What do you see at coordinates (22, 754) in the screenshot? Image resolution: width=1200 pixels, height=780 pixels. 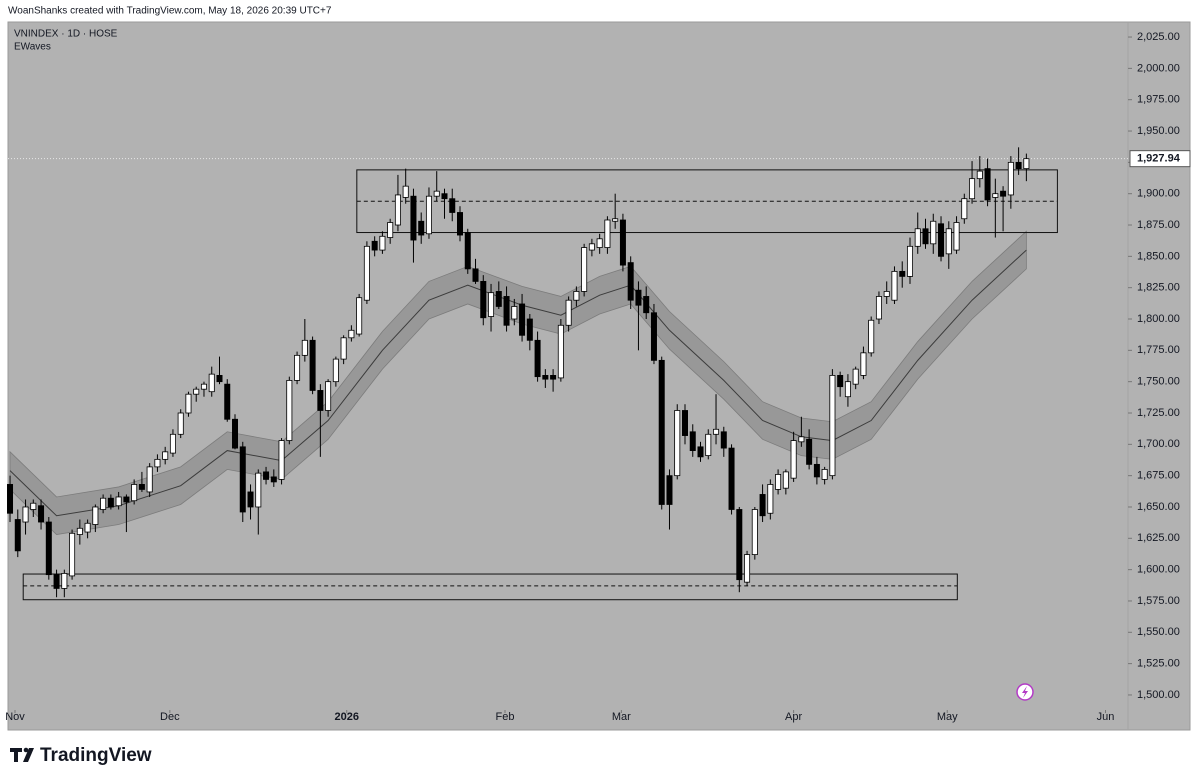 I see `logo-mark` at bounding box center [22, 754].